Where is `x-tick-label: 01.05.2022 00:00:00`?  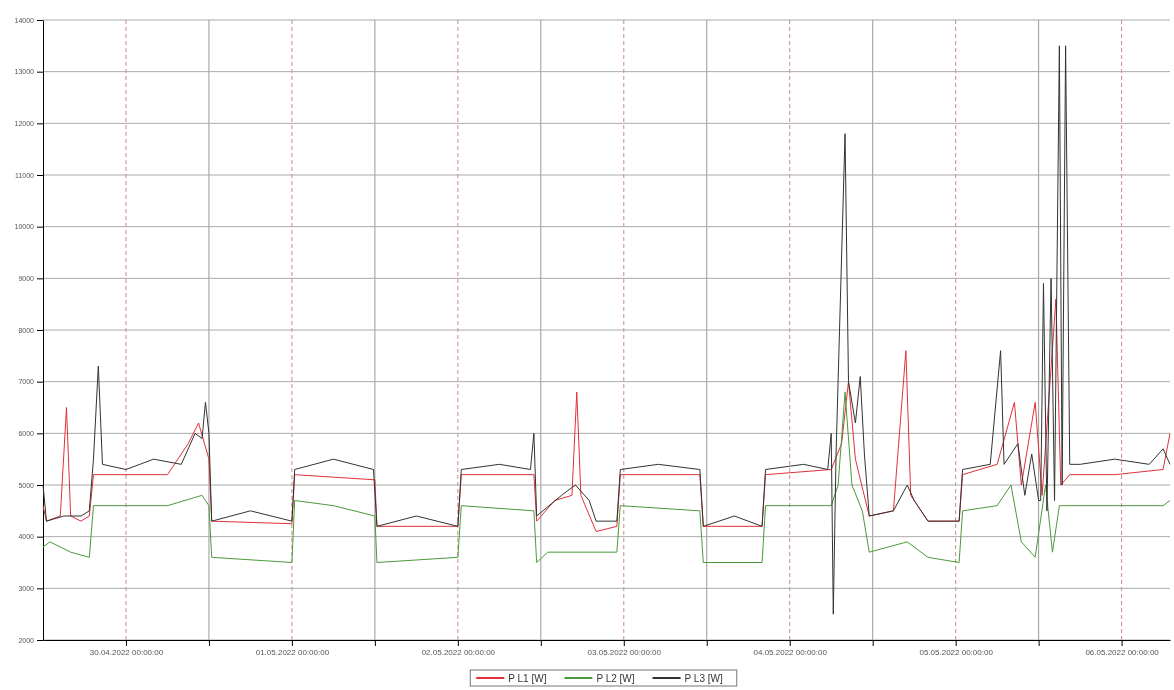 x-tick-label: 01.05.2022 00:00:00 is located at coordinates (292, 652).